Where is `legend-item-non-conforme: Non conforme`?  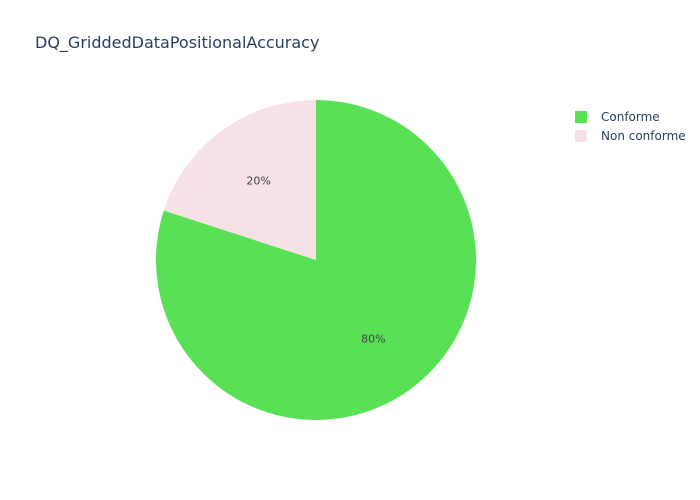 legend-item-non-conforme: Non conforme is located at coordinates (630, 135).